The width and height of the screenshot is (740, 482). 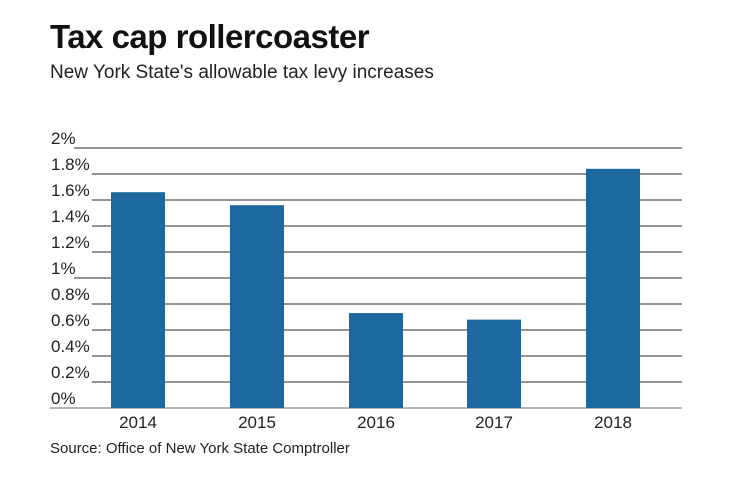 What do you see at coordinates (257, 422) in the screenshot?
I see `x-tick-label: 2015` at bounding box center [257, 422].